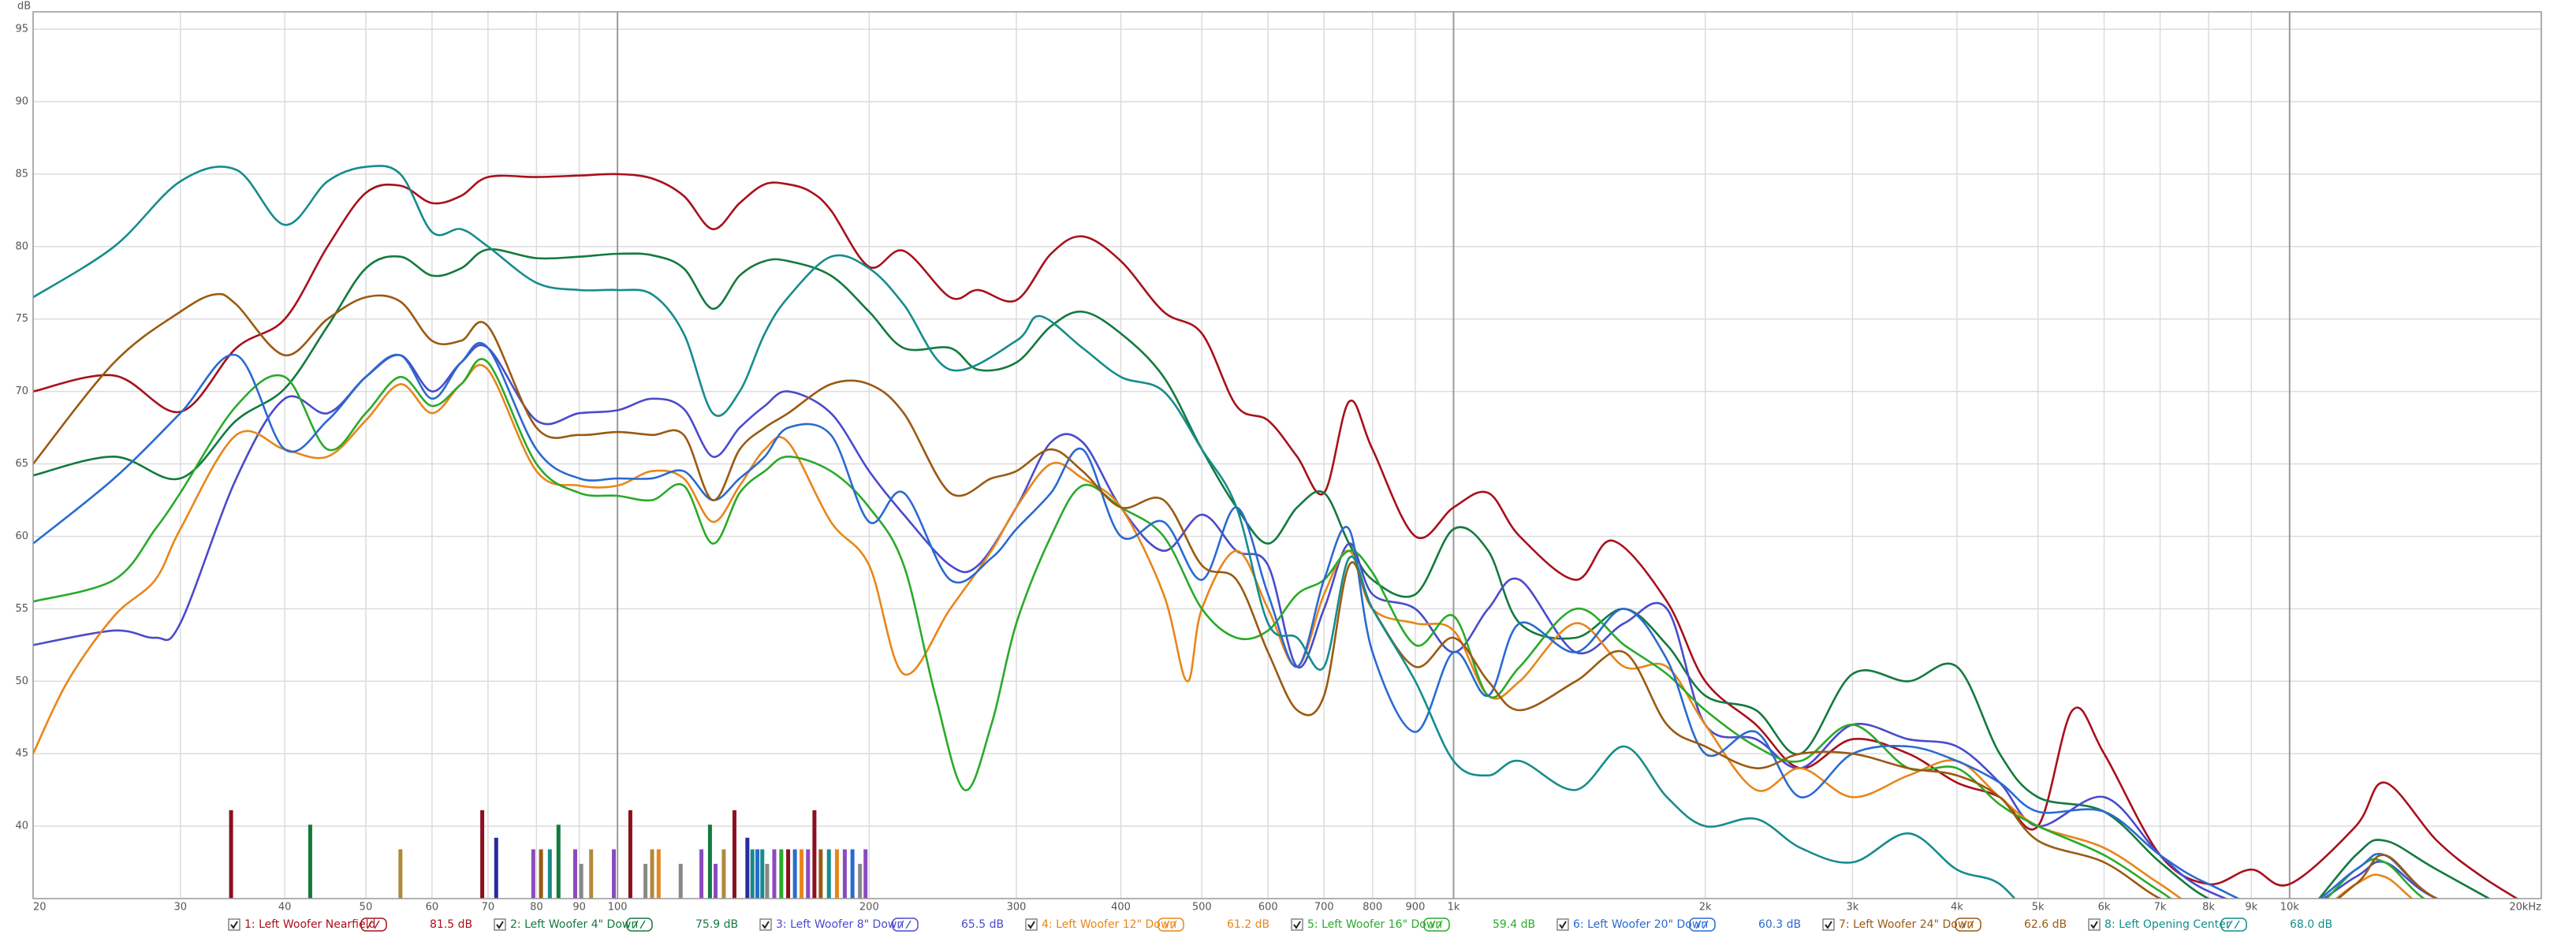 The image size is (2576, 938). What do you see at coordinates (2045, 924) in the screenshot?
I see `legend-level: 62.6 dB` at bounding box center [2045, 924].